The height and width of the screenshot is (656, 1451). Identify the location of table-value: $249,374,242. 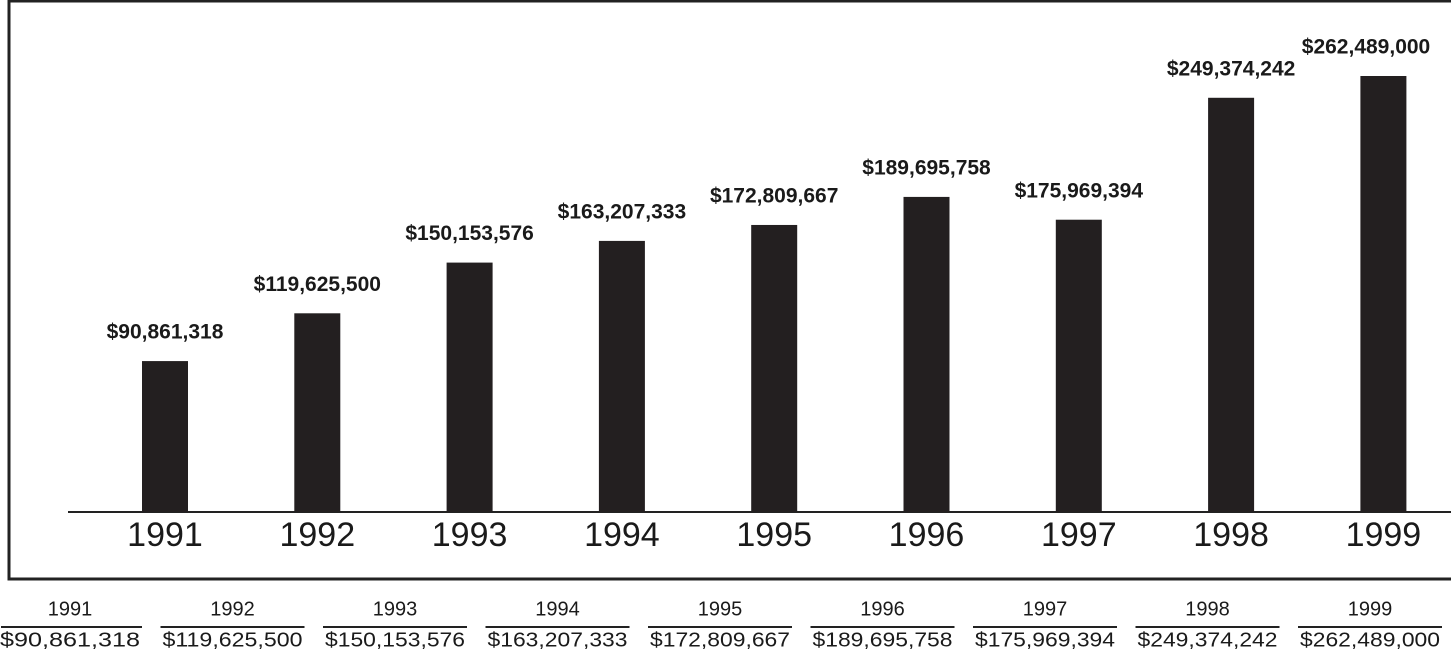
(1208, 640).